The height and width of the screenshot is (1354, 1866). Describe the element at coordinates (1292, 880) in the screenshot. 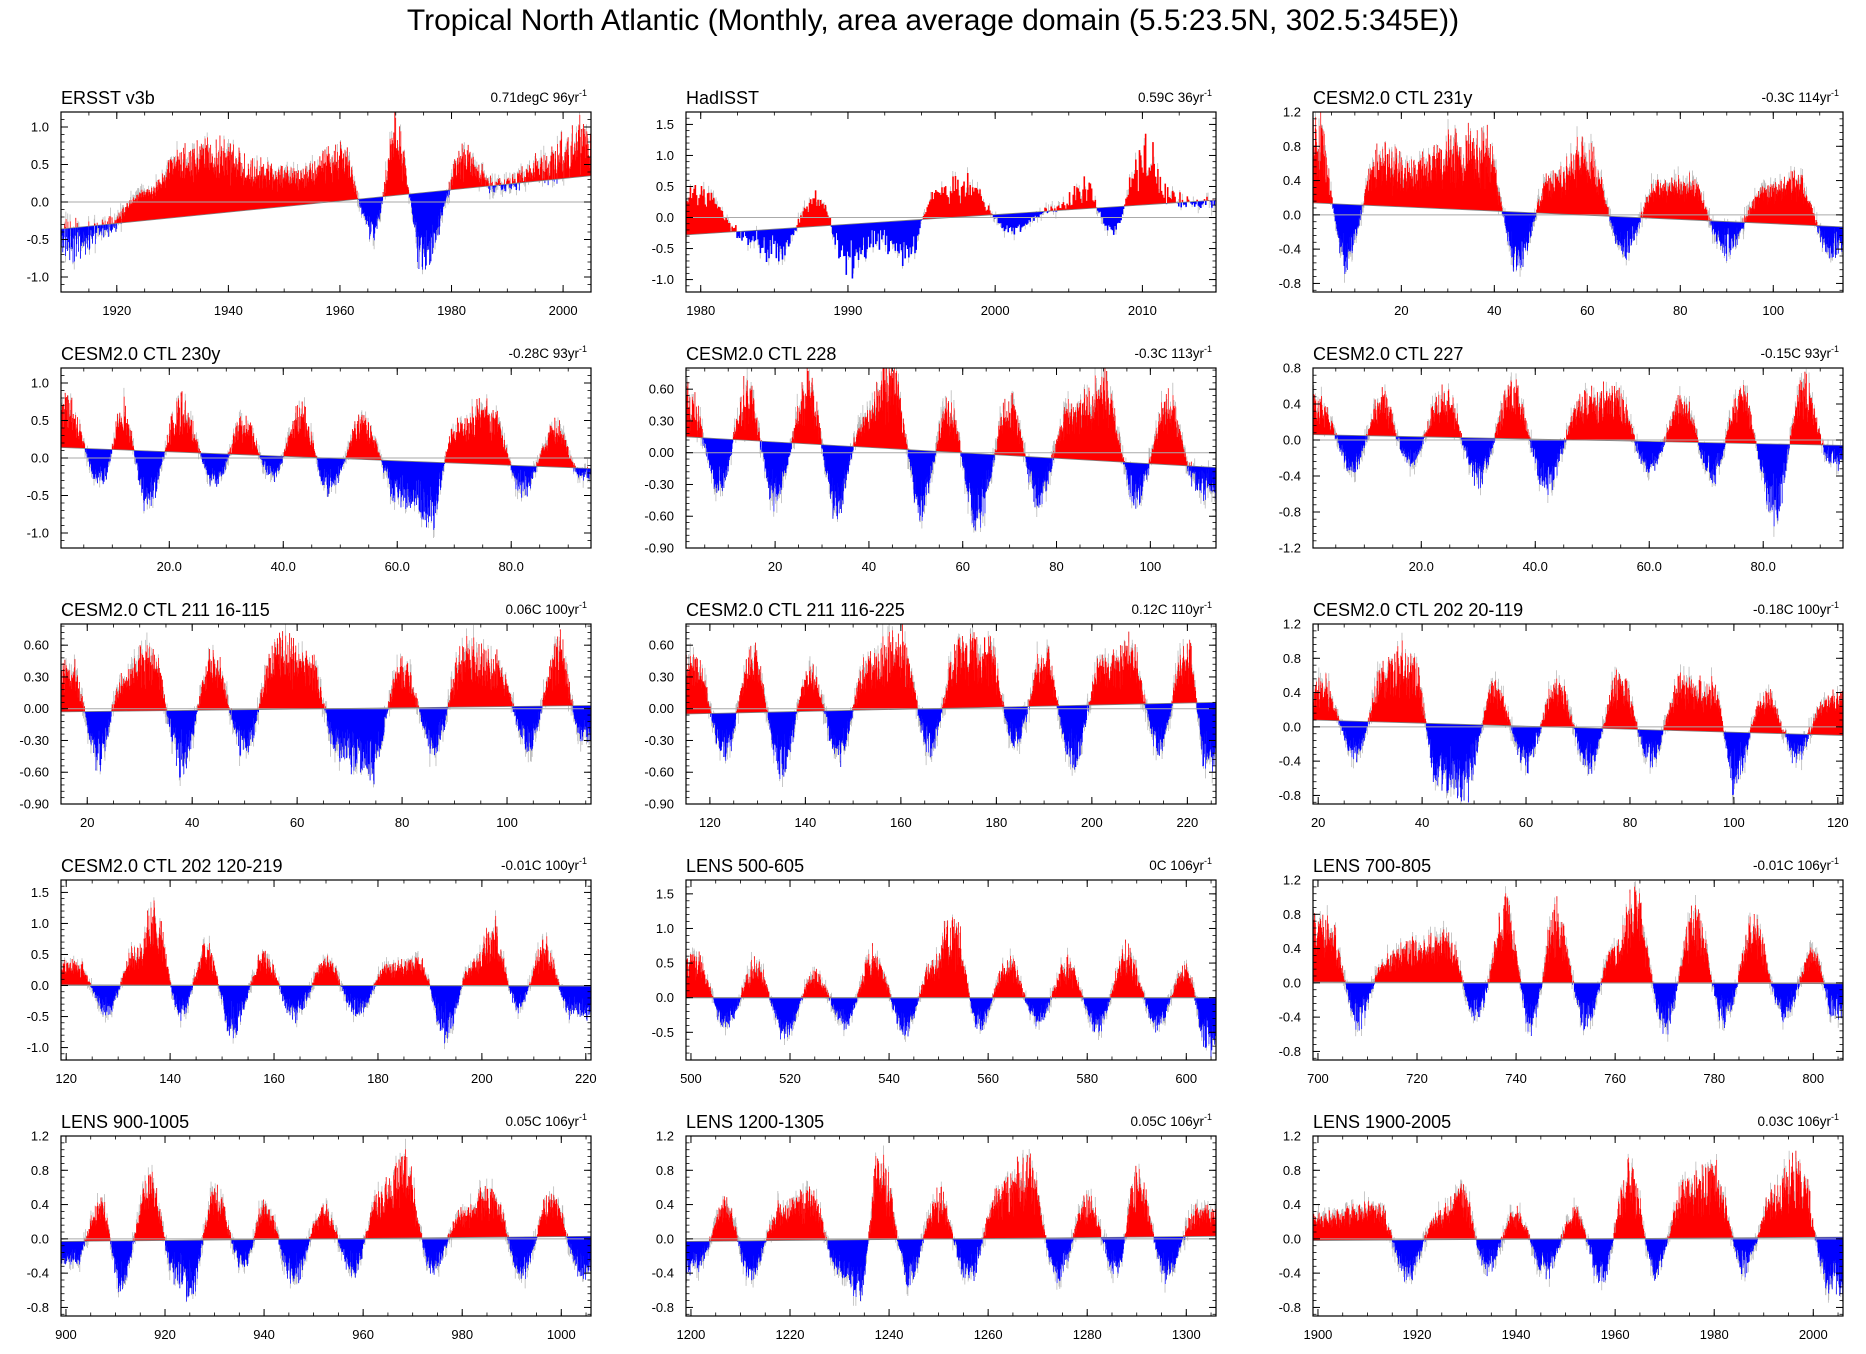

I see `y-tick-label: 1.2` at that location.